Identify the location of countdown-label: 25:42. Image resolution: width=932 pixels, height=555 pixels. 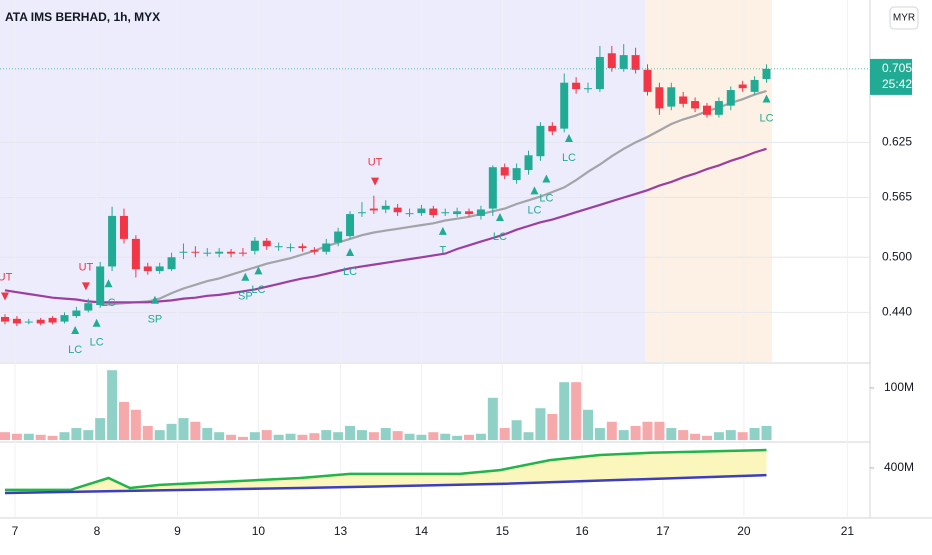
(897, 84).